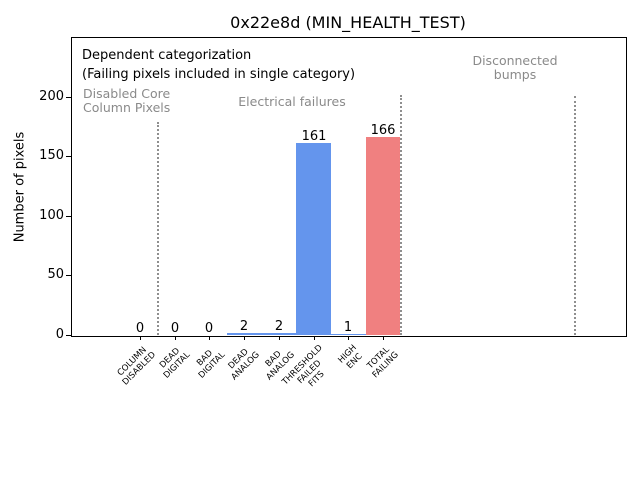 The width and height of the screenshot is (640, 480). I want to click on x-tick-label: HIGH ENC, so click(350, 357).